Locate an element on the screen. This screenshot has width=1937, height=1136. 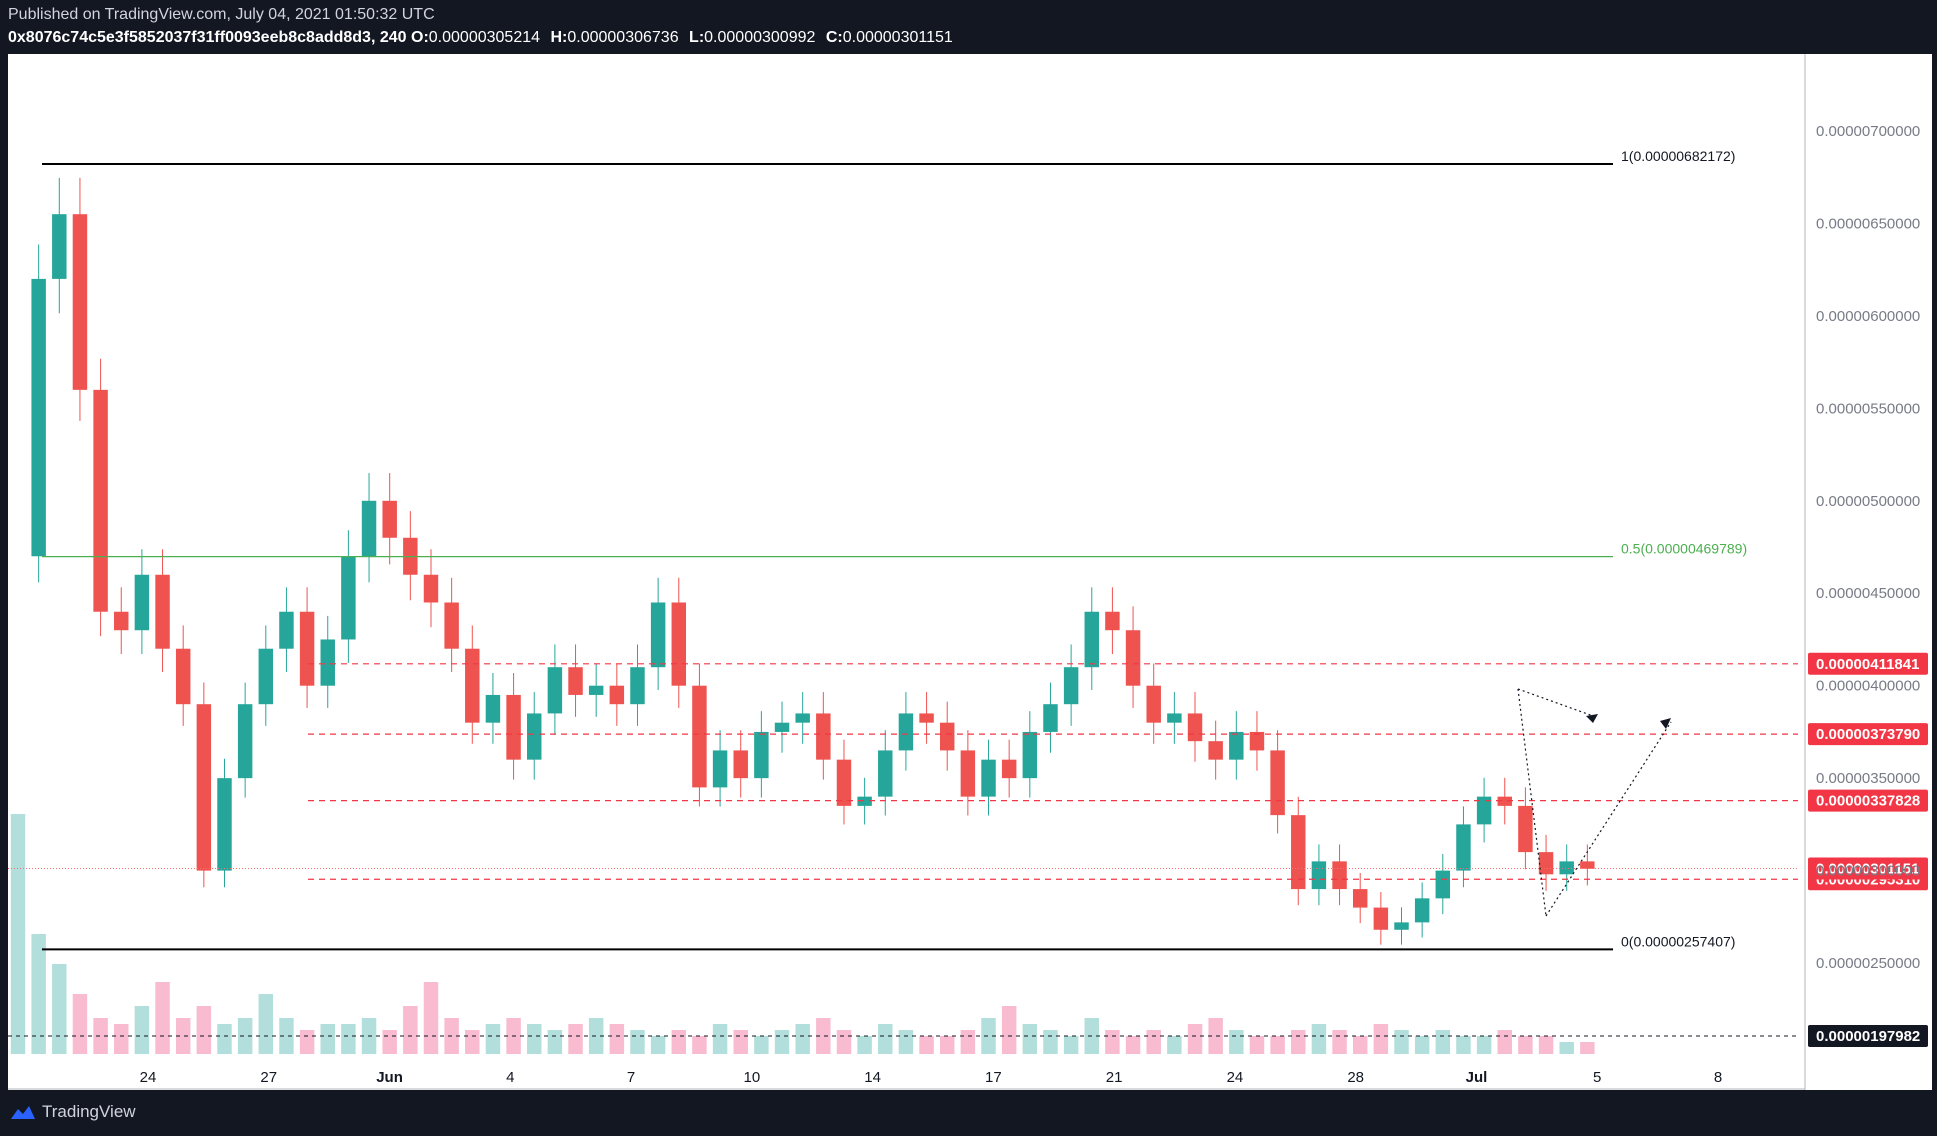
x-tick-label: 8 is located at coordinates (1718, 1077).